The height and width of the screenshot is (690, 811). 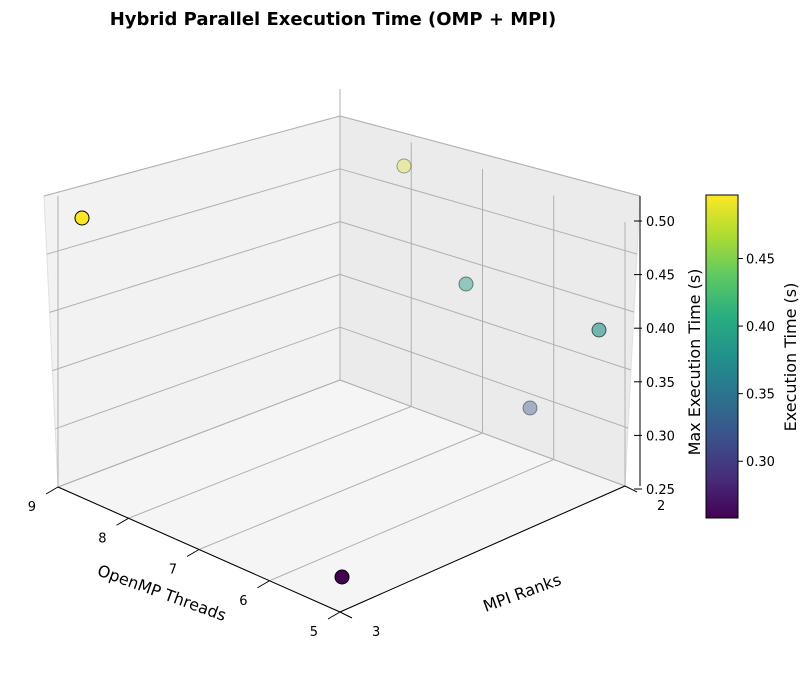 I want to click on z-tick-label-2: 0.35, so click(x=660, y=383).